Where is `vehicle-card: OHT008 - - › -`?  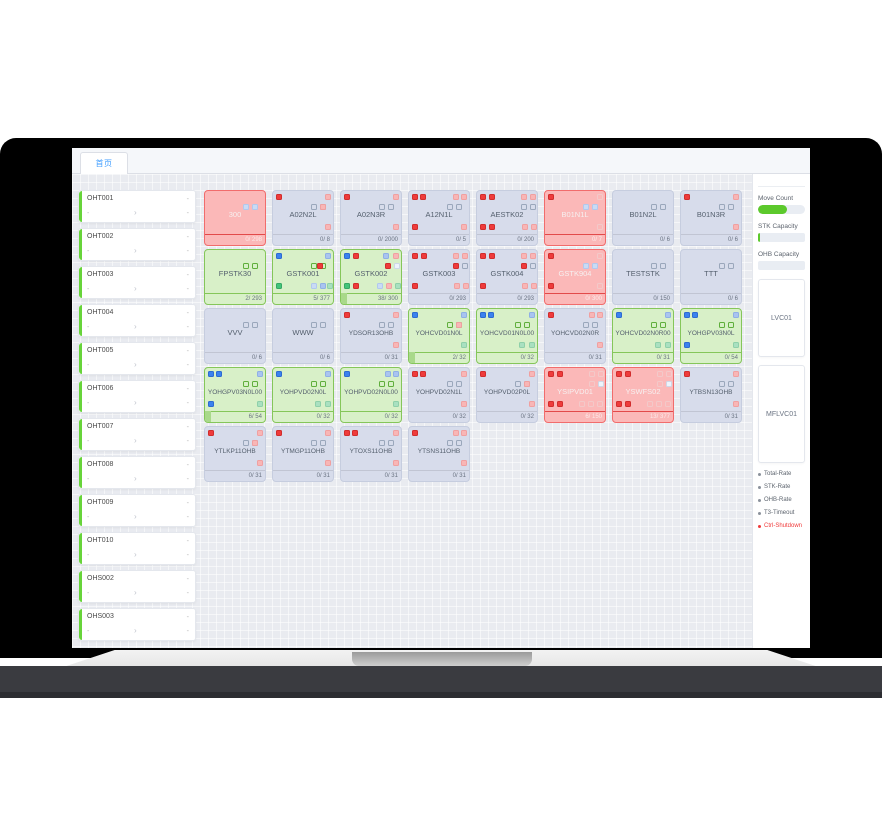
vehicle-card: OHT008 - - › - is located at coordinates (137, 472).